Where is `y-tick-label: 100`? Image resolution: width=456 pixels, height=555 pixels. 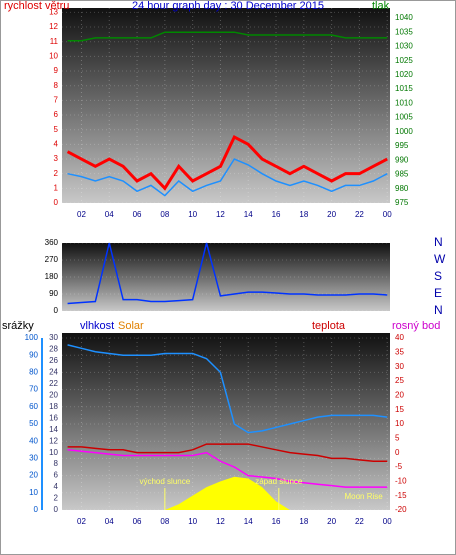 y-tick-label: 100 is located at coordinates (32, 337).